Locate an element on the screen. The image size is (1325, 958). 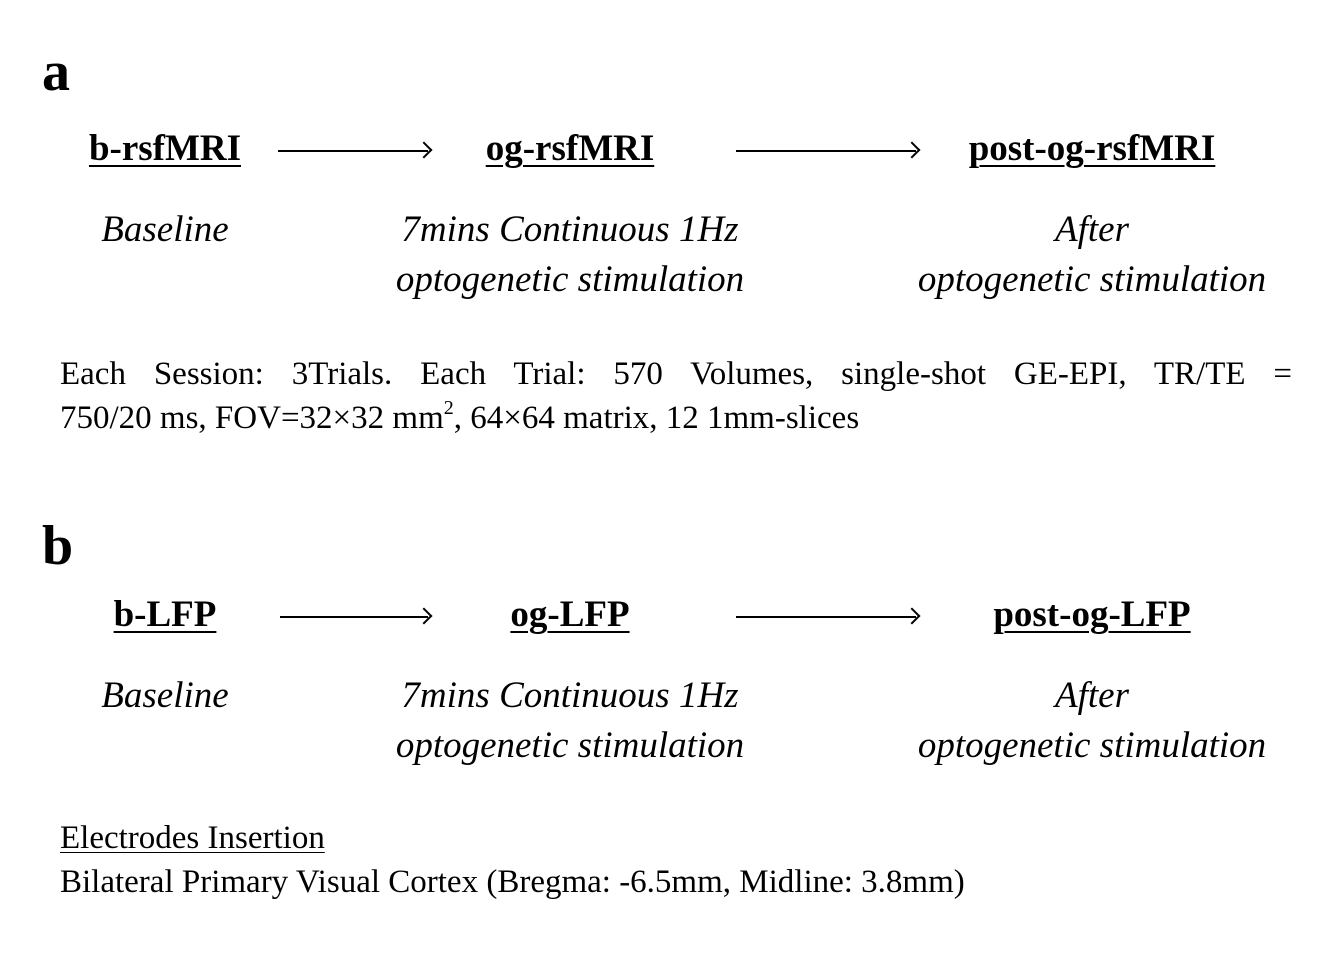
stage-title: og-LFP is located at coordinates (570, 614).